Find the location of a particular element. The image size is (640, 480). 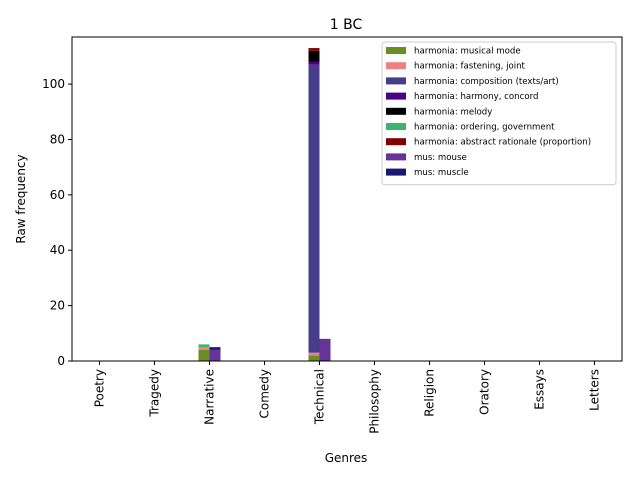

y-axis-label: Raw frequency is located at coordinates (21, 198).